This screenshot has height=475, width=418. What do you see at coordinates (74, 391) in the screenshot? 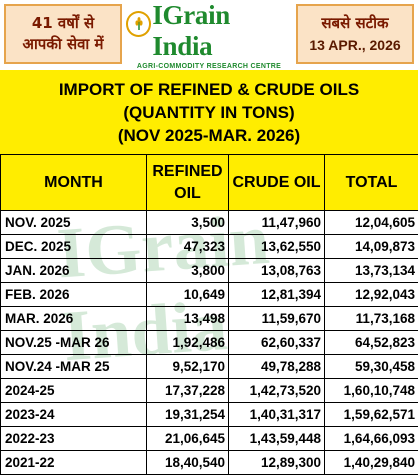
I see `cell-month: 2024-25` at bounding box center [74, 391].